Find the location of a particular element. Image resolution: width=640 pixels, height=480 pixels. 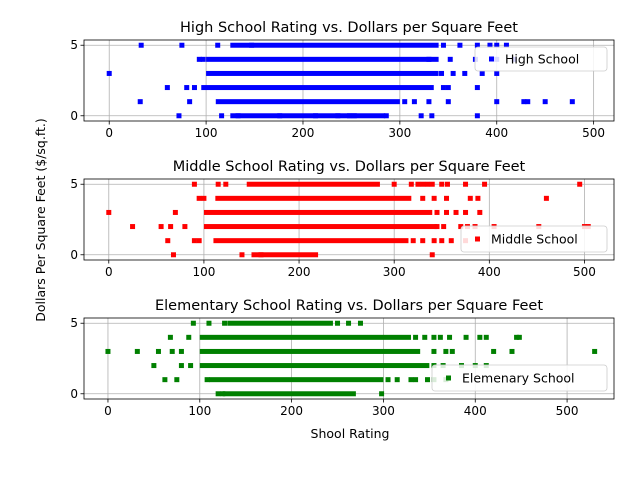

high-school-xtick-label-400: 400 is located at coordinates (496, 133).